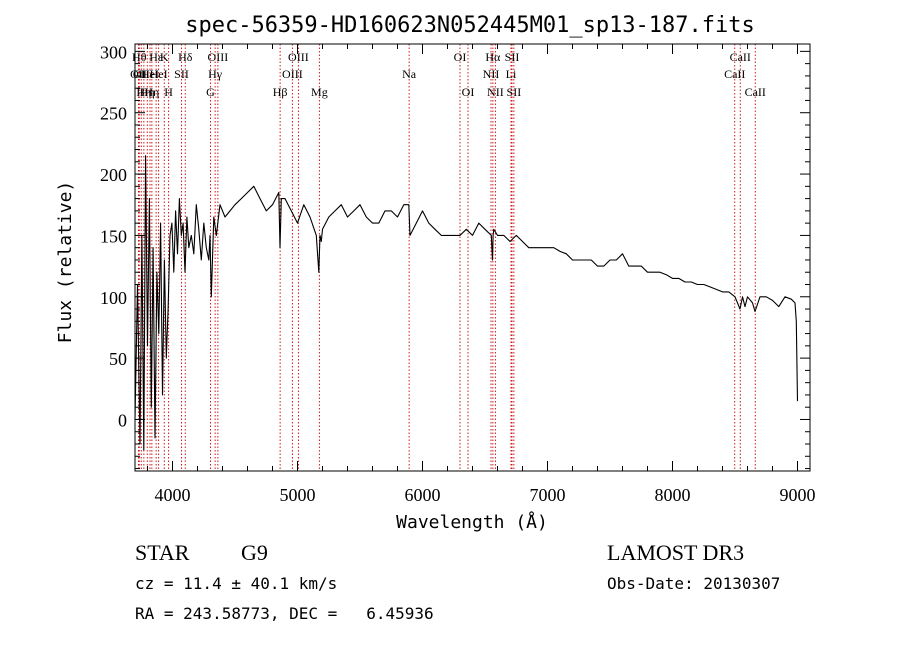 This screenshot has width=900, height=649. I want to click on line-marker-label-1: Hθ, so click(139, 57).